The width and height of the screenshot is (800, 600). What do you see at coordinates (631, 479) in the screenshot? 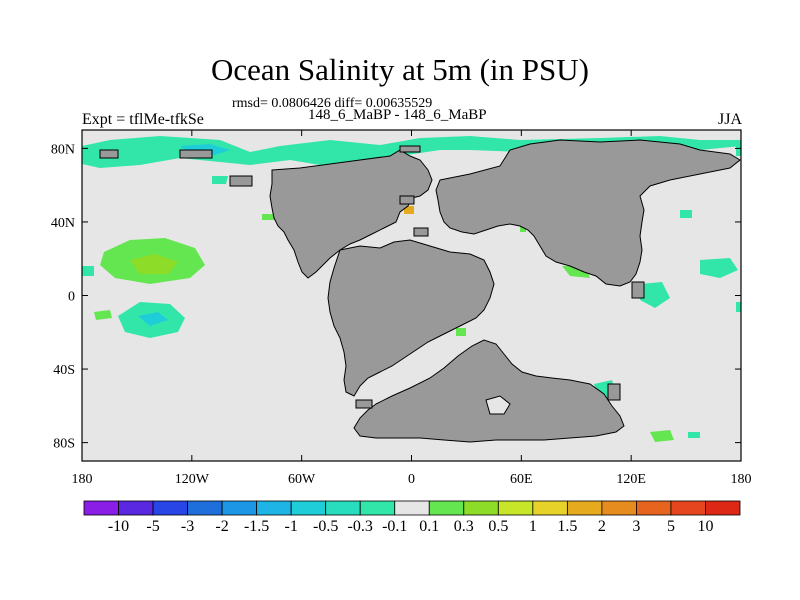
I see `x-tick-label: 120E` at bounding box center [631, 479].